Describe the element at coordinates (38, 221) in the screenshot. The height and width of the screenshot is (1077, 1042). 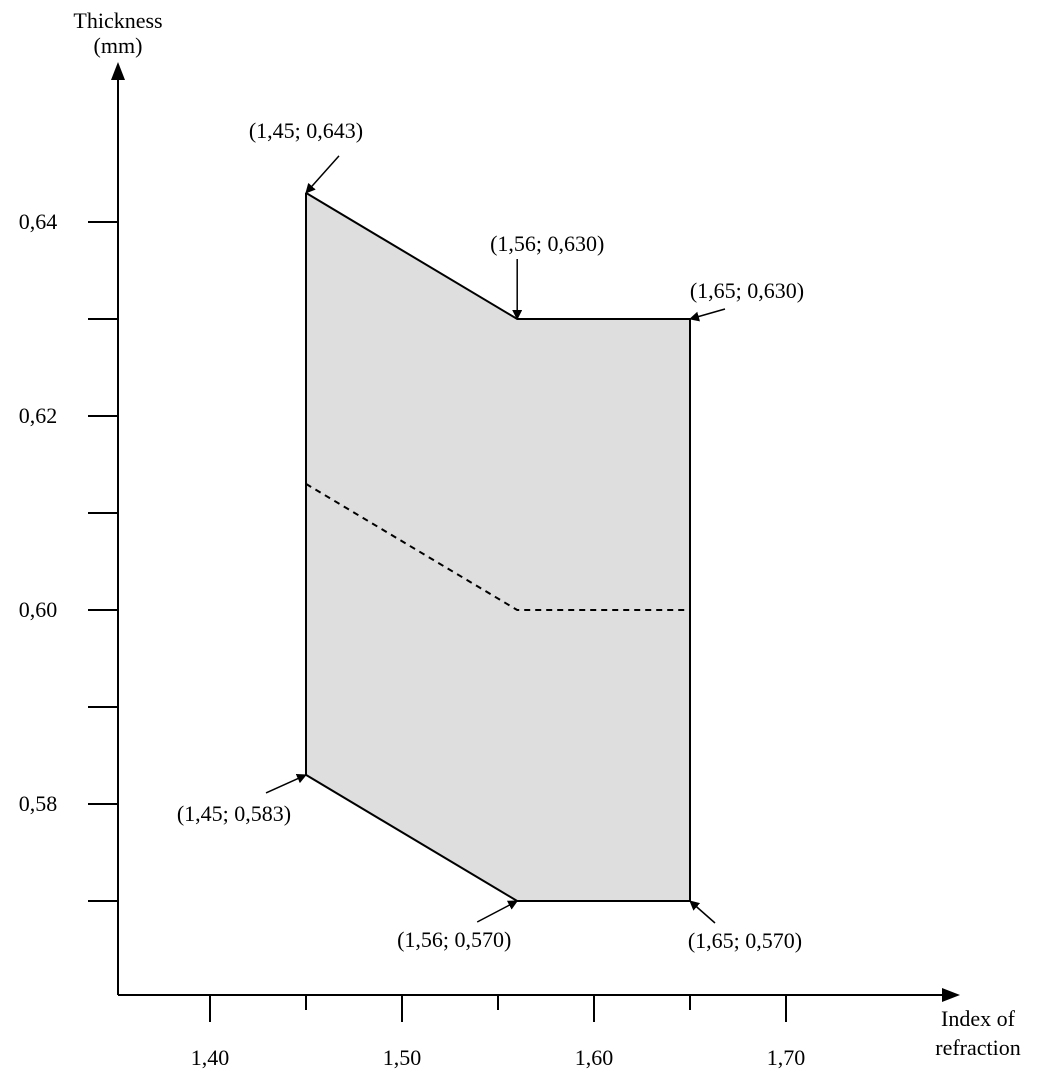
I see `y-tick-label: 0,64` at that location.